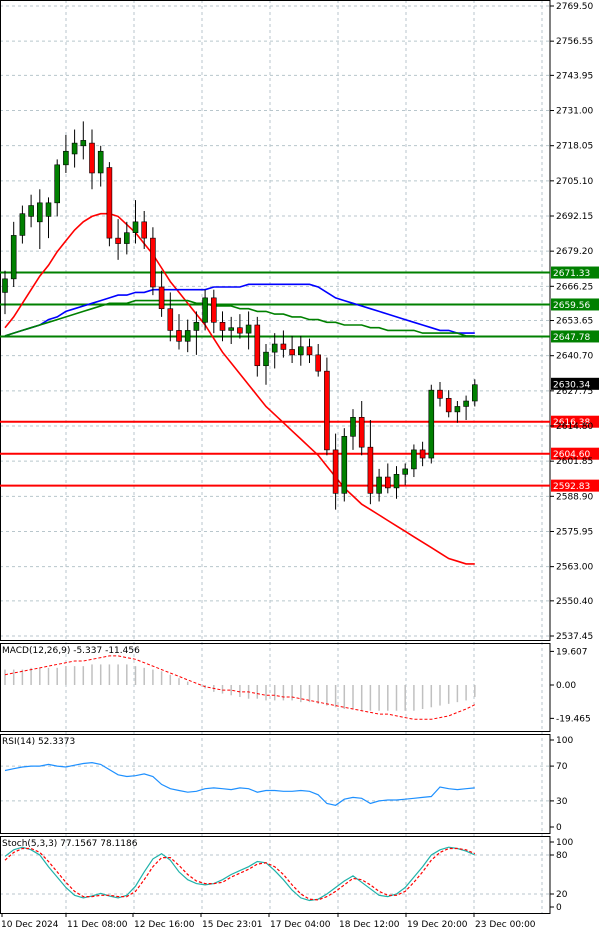  Describe the element at coordinates (574, 76) in the screenshot. I see `price-tick-label: 2743.95` at that location.